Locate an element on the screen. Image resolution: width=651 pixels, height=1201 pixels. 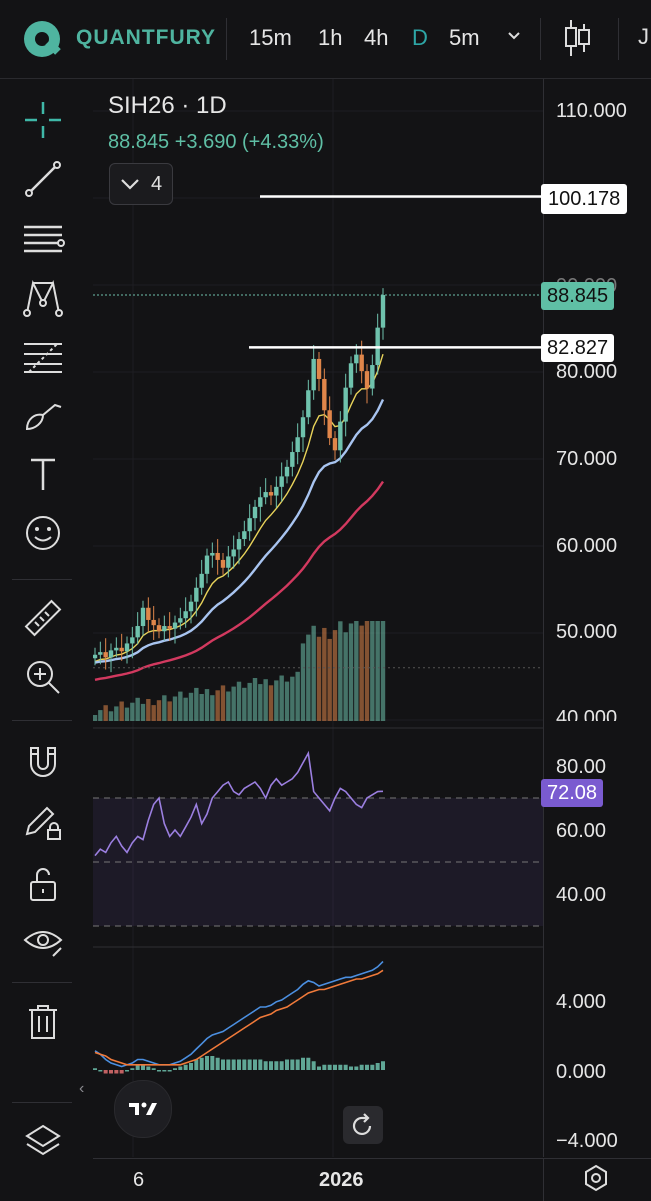
time-tick: 6 is located at coordinates (139, 1180).